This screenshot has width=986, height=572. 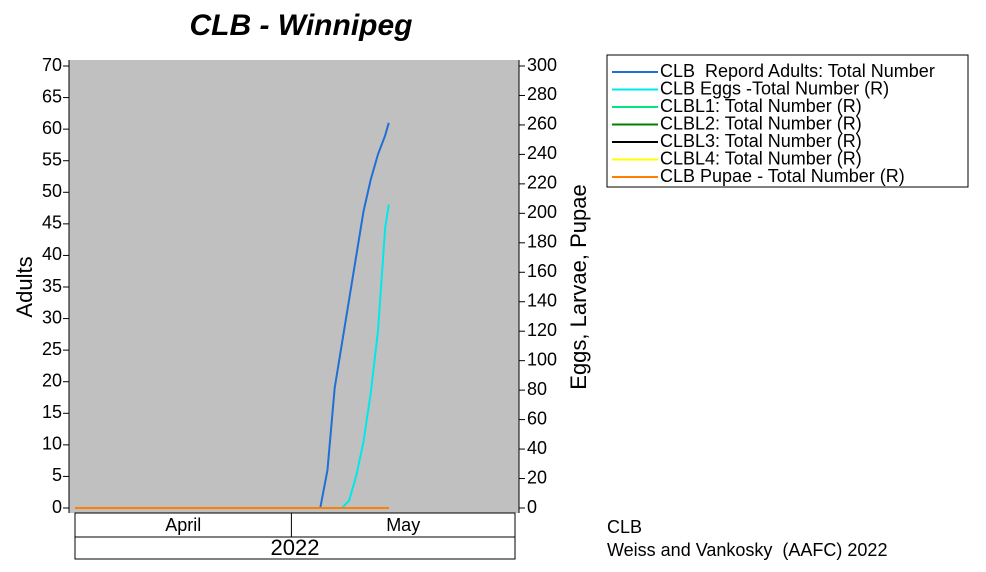 What do you see at coordinates (537, 389) in the screenshot?
I see `y2-tick-label: 80` at bounding box center [537, 389].